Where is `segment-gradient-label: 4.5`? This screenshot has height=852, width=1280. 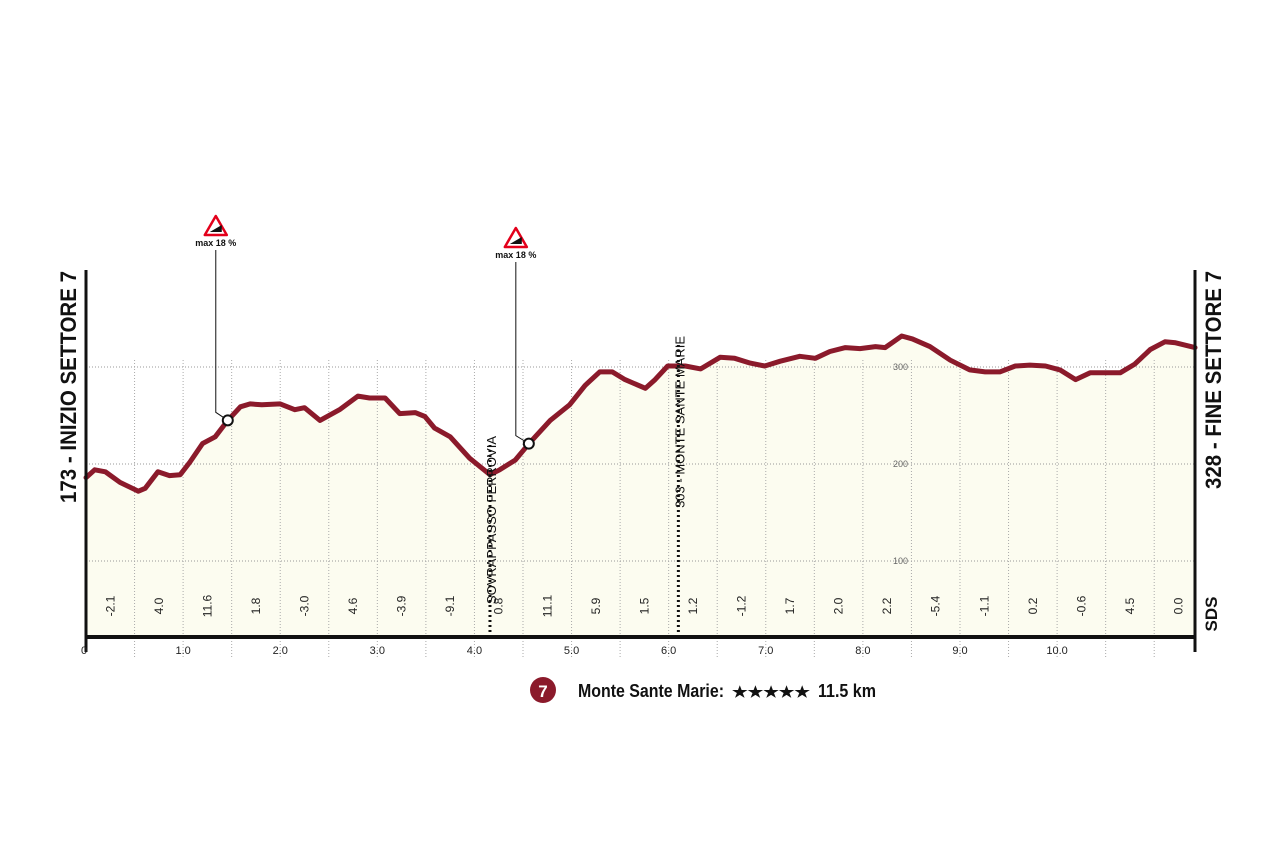 segment-gradient-label: 4.5 is located at coordinates (1130, 605).